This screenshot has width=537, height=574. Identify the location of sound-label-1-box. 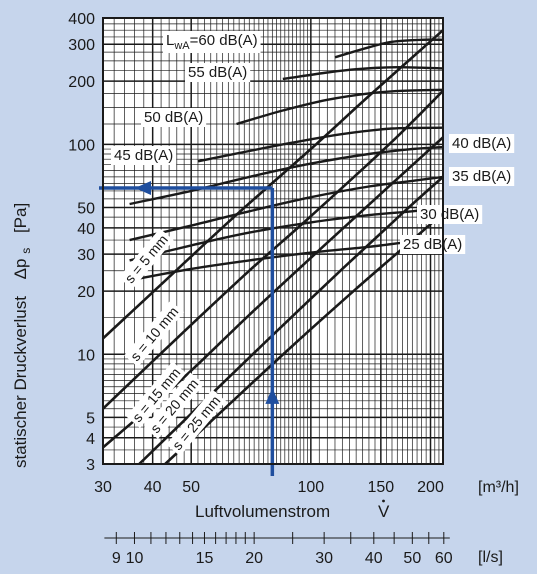
(212, 42).